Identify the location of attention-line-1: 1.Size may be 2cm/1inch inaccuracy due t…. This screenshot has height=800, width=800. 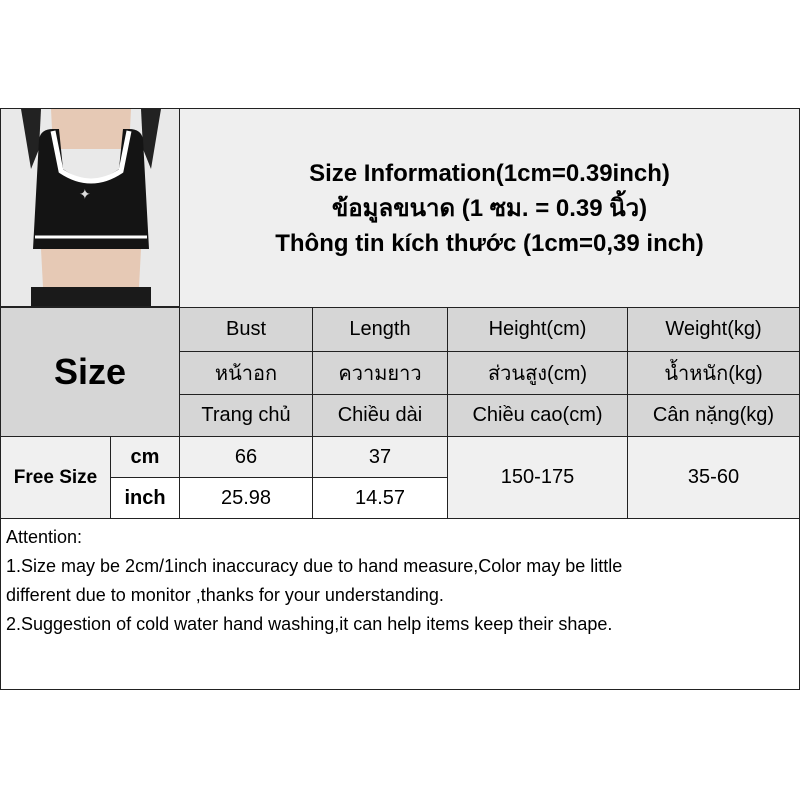
(314, 566).